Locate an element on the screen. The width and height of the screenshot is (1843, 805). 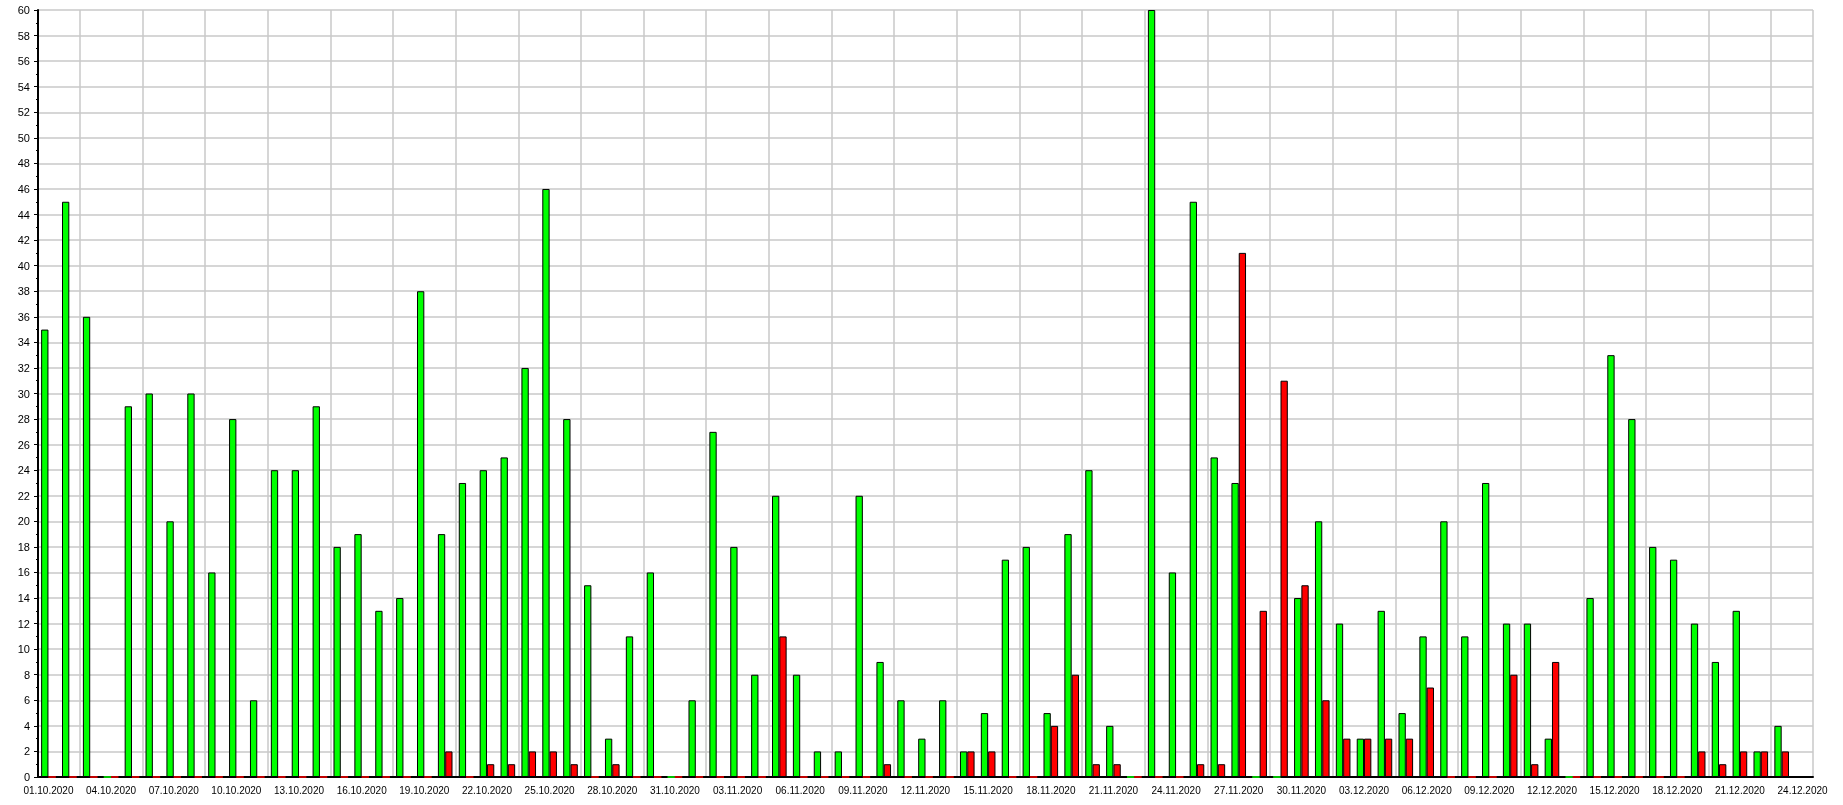
x-tick-label: 22.10.2020 is located at coordinates (487, 790).